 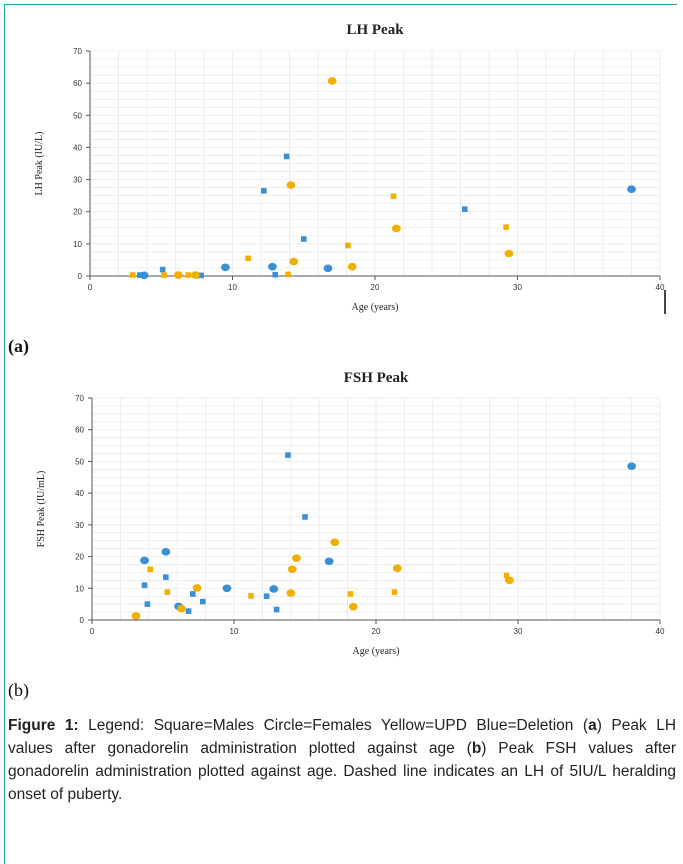 What do you see at coordinates (18, 690) in the screenshot?
I see `panel-label-b: (b)` at bounding box center [18, 690].